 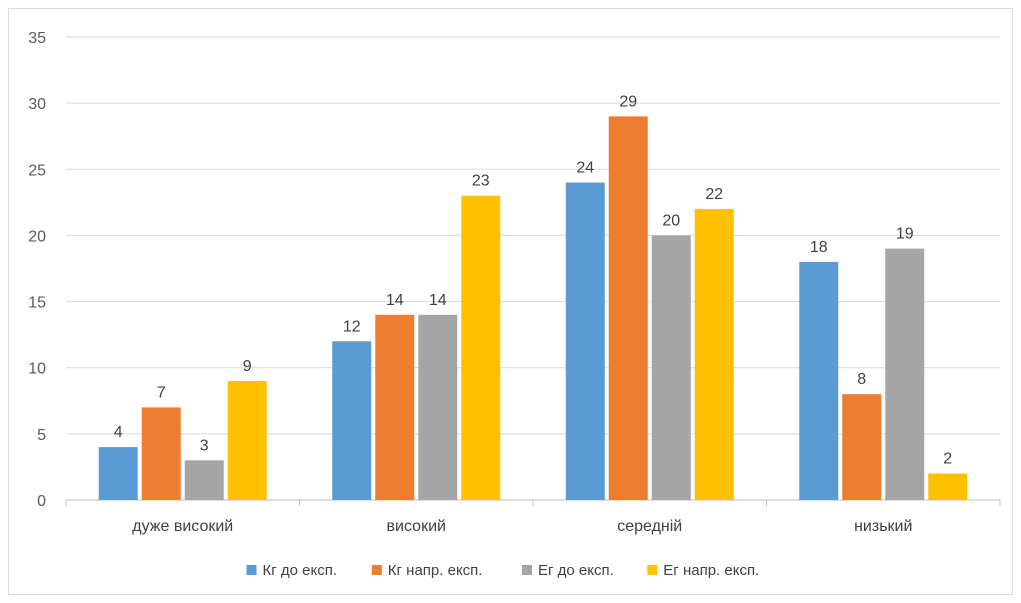 I want to click on y-tick-label: 20, so click(x=37, y=236).